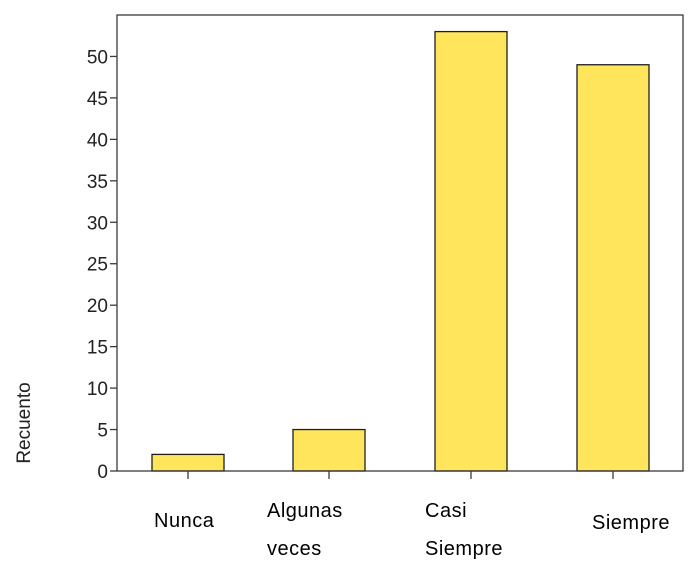 This screenshot has width=688, height=561. I want to click on y-tick-label: 45, so click(97, 99).